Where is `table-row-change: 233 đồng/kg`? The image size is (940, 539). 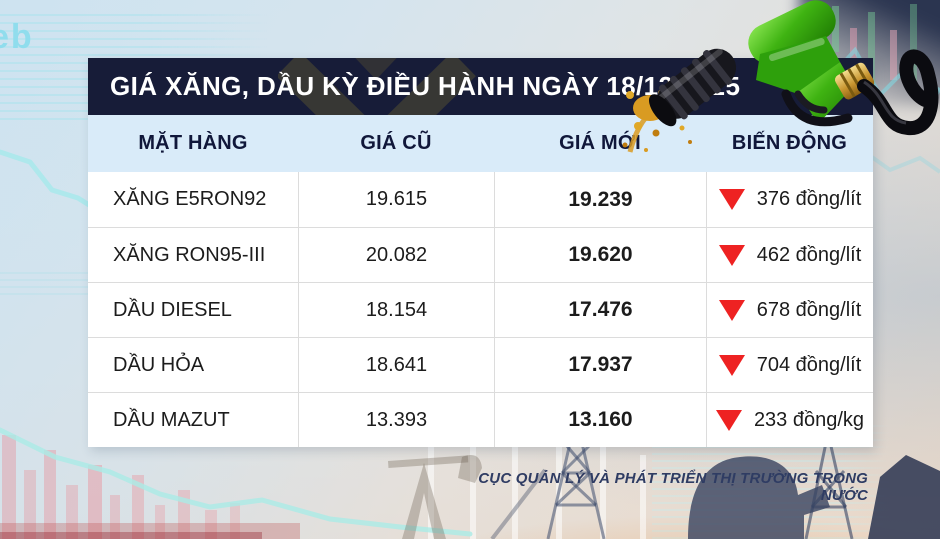
table-row-change: 233 đồng/kg is located at coordinates (789, 419).